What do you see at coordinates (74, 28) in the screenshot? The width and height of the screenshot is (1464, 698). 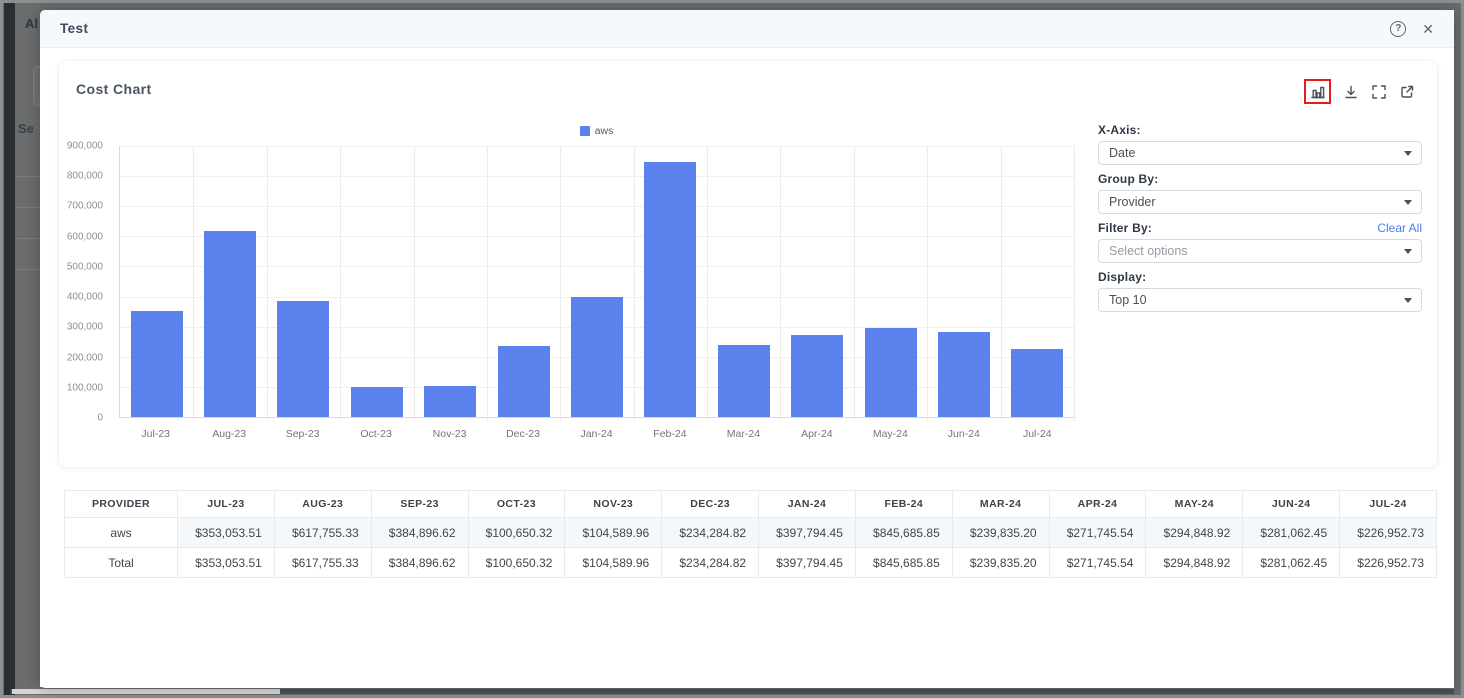 I see `modal-title: Test` at bounding box center [74, 28].